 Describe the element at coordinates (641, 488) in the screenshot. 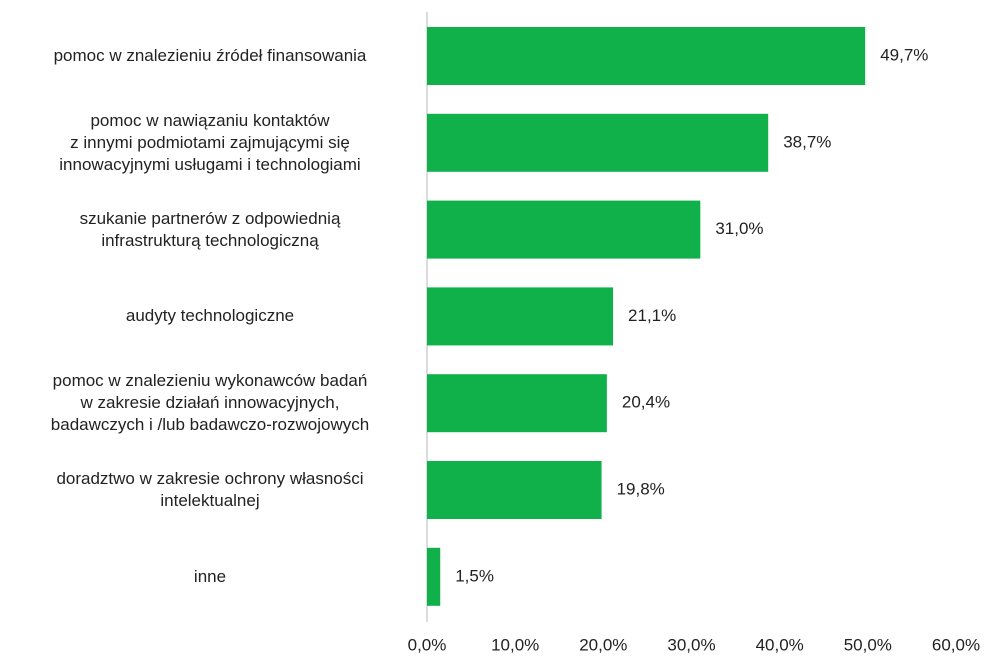

I see `value-label: 19,8%` at that location.